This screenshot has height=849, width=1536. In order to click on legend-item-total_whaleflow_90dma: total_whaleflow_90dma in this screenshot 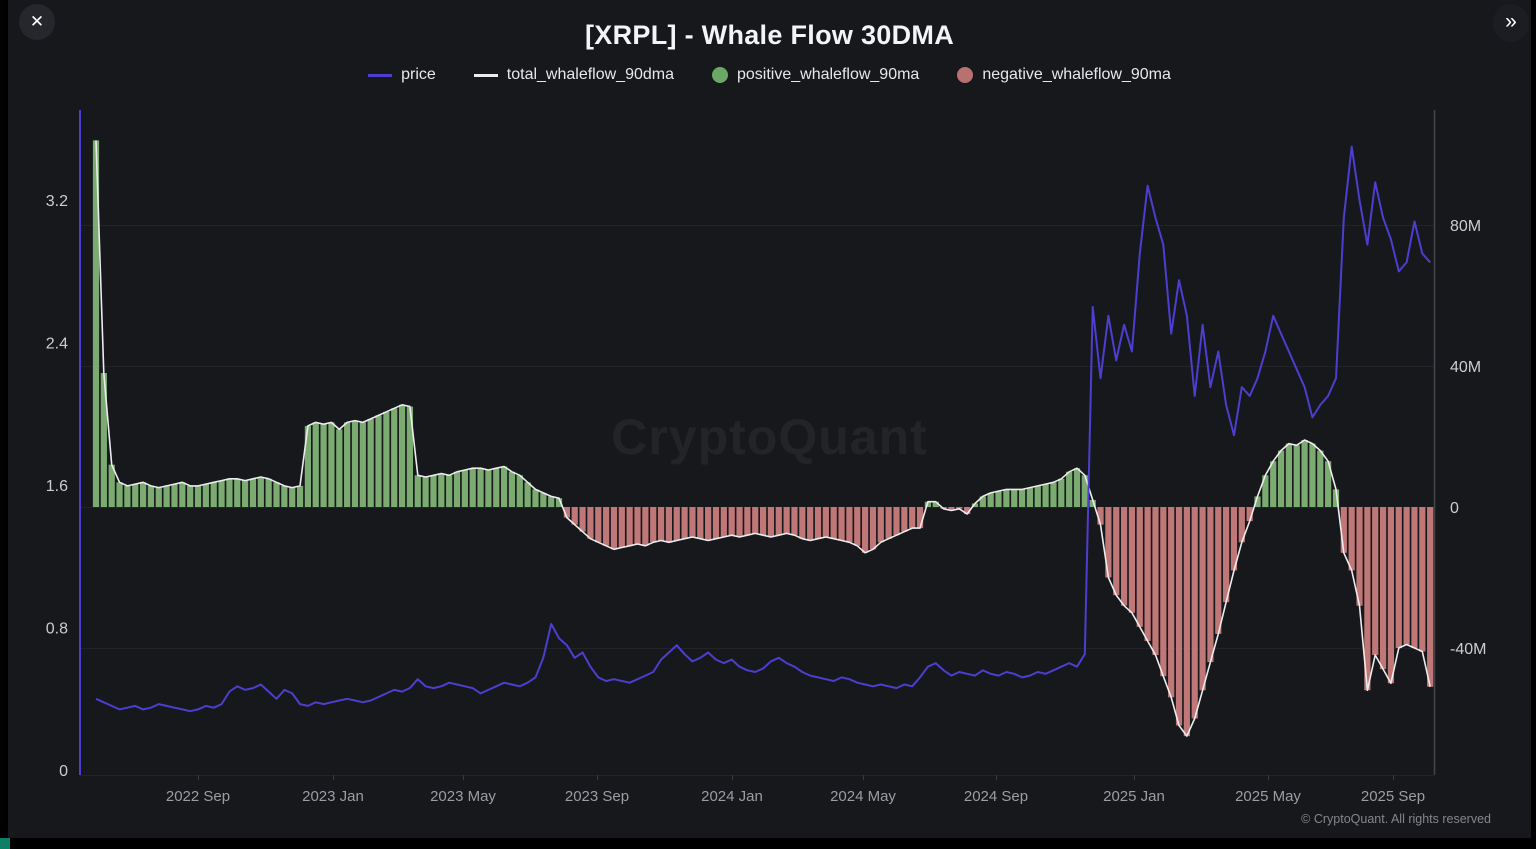, I will do `click(573, 75)`.